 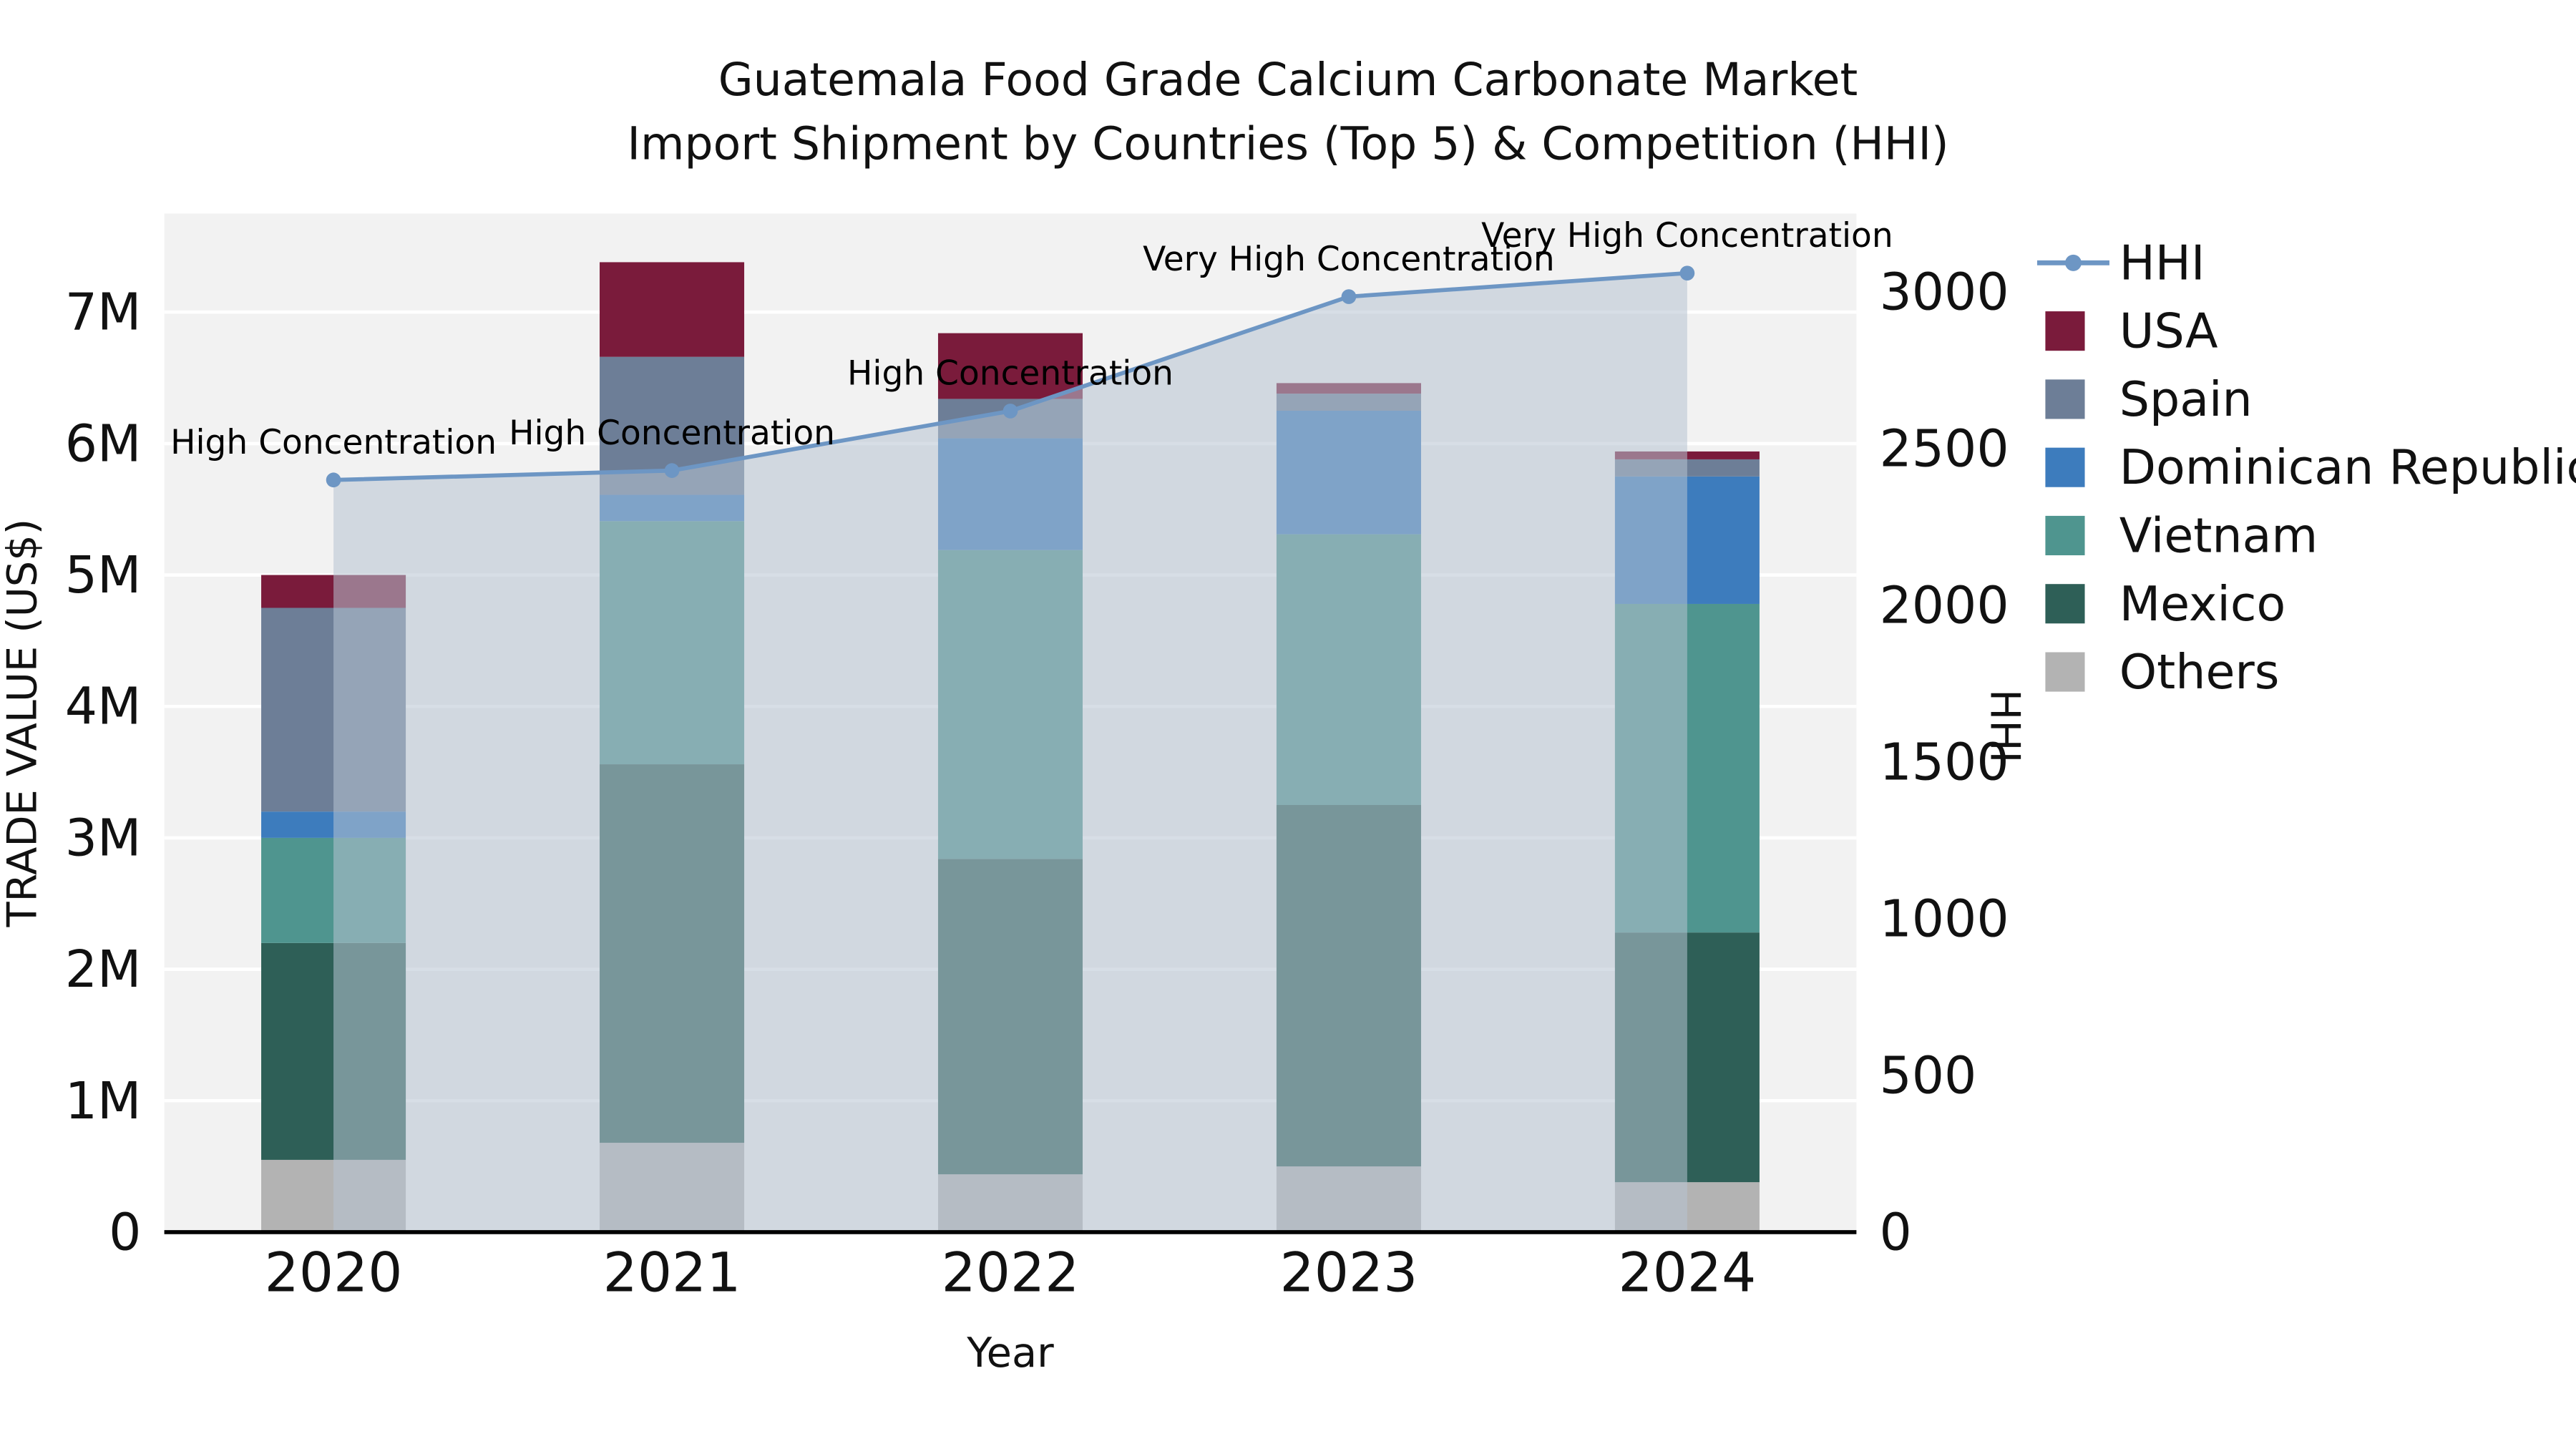 What do you see at coordinates (334, 1272) in the screenshot?
I see `x-tick-label-2020: 2020` at bounding box center [334, 1272].